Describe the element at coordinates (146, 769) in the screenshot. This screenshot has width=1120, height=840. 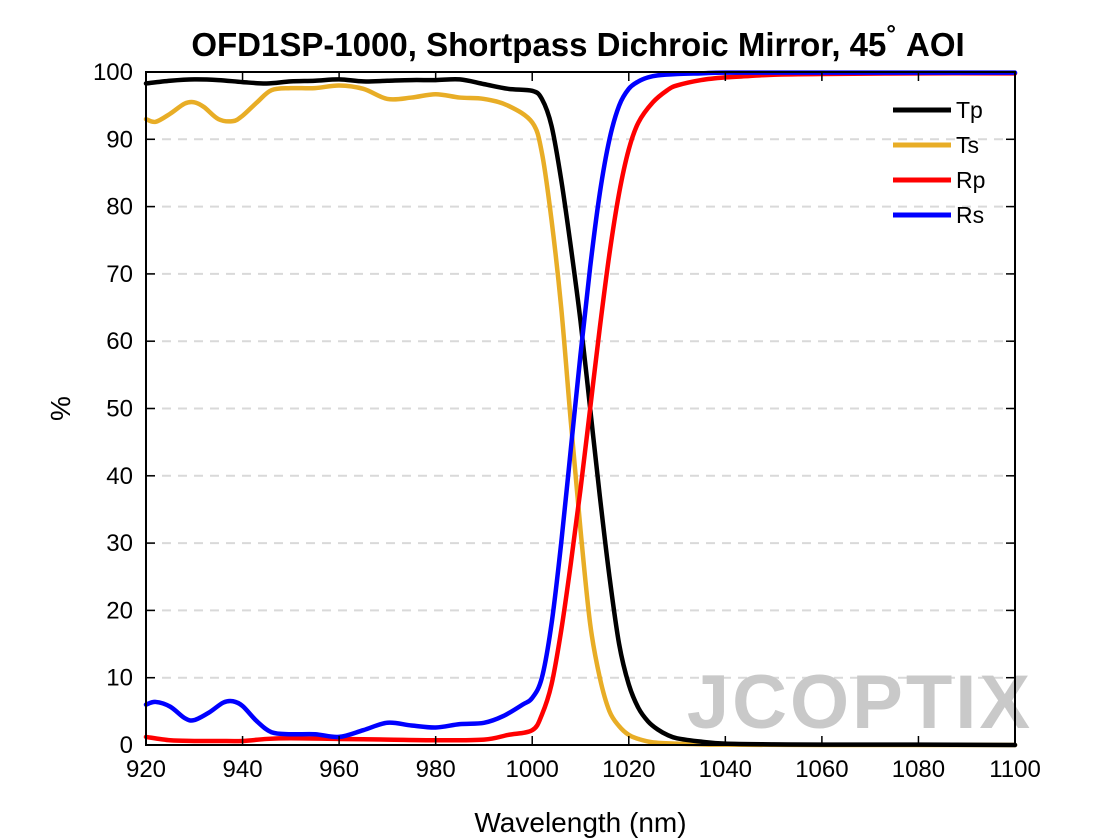
I see `x-tick-label-920: 920` at that location.